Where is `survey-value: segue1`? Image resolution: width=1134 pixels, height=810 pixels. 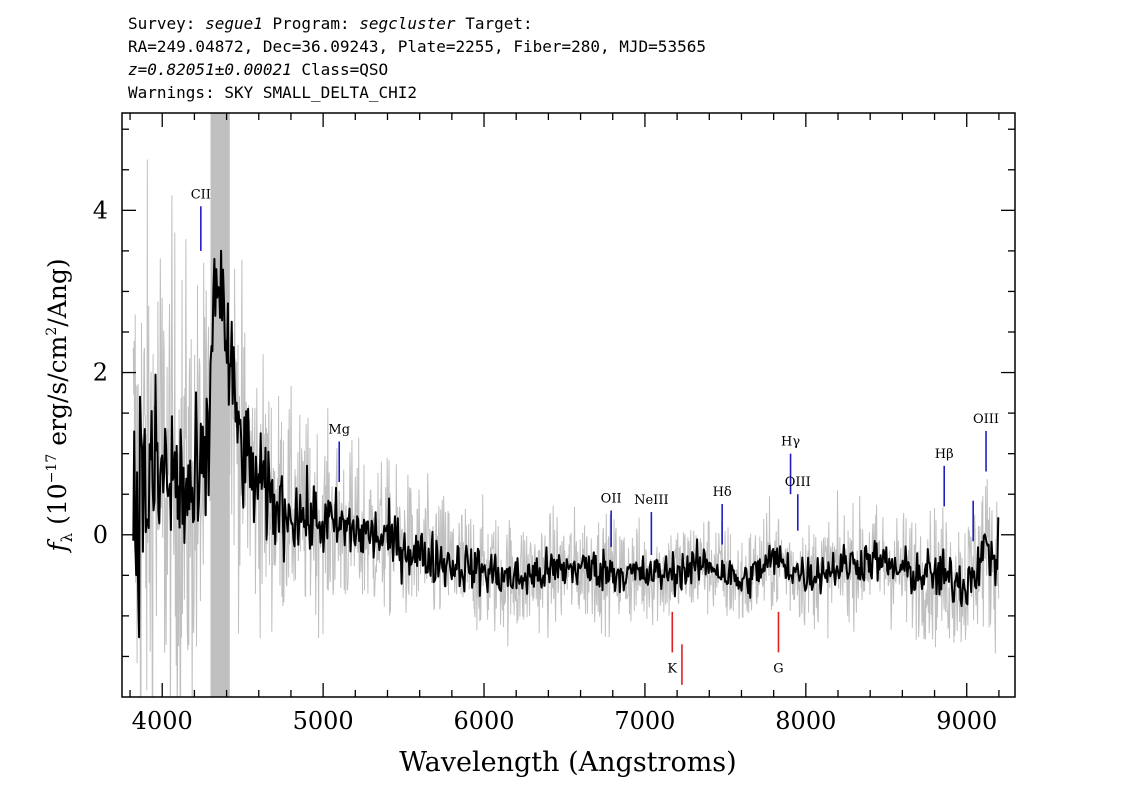
survey-value: segue1 is located at coordinates (234, 23).